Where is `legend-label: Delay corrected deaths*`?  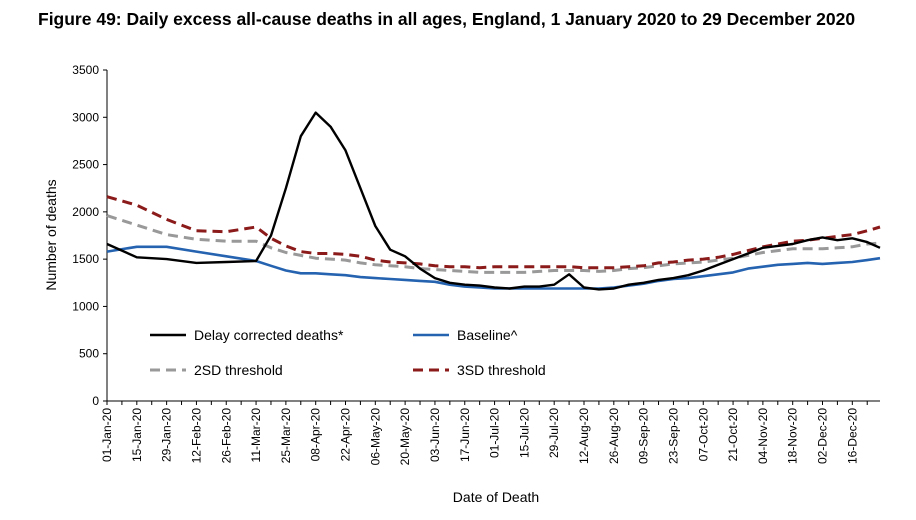 legend-label: Delay corrected deaths* is located at coordinates (269, 335).